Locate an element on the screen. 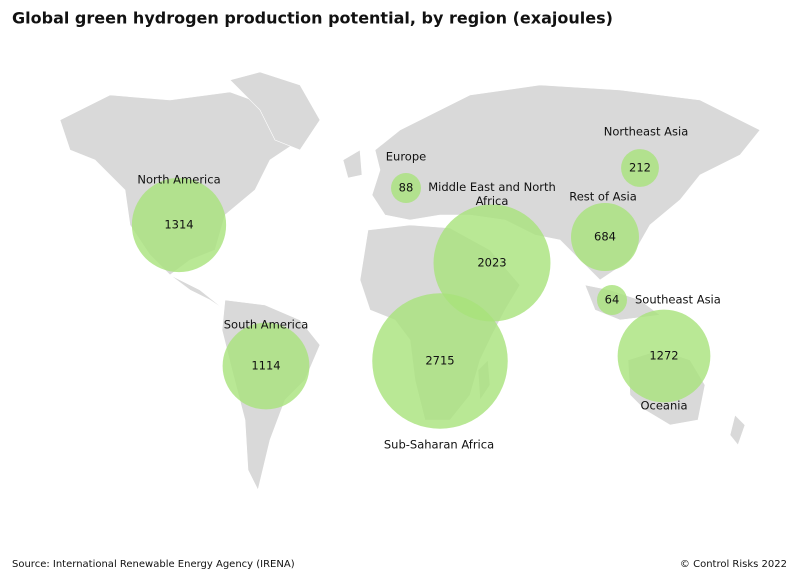 Image resolution: width=799 pixels, height=579 pixels. region-label: Sub-Saharan Africa is located at coordinates (439, 445).